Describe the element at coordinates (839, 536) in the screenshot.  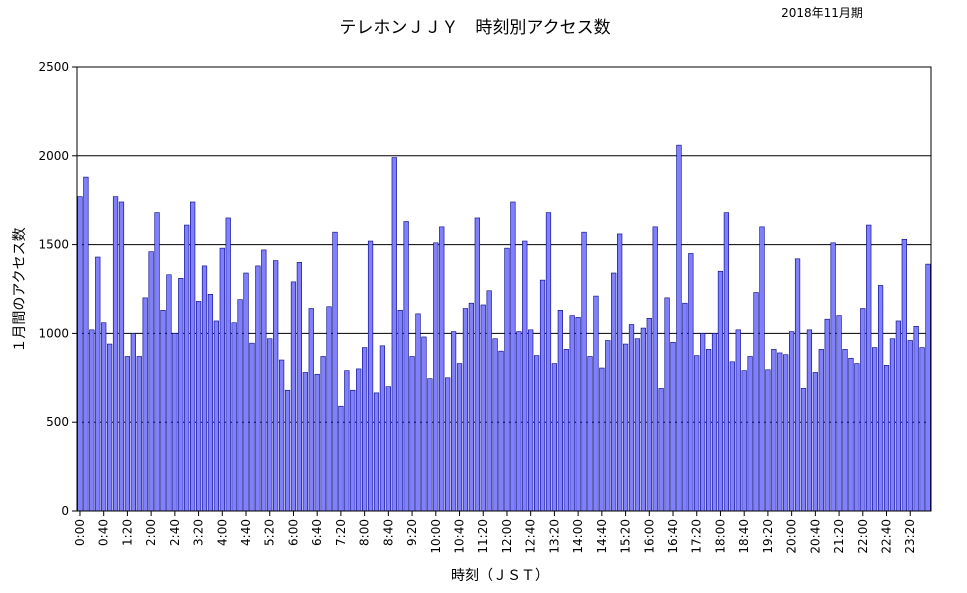
I see `x-tick-label: 21:20` at that location.